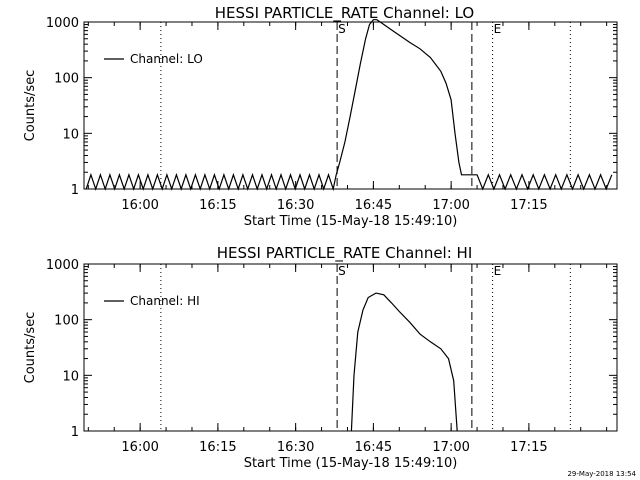  Describe the element at coordinates (404, 362) in the screenshot. I see `series-line` at that location.